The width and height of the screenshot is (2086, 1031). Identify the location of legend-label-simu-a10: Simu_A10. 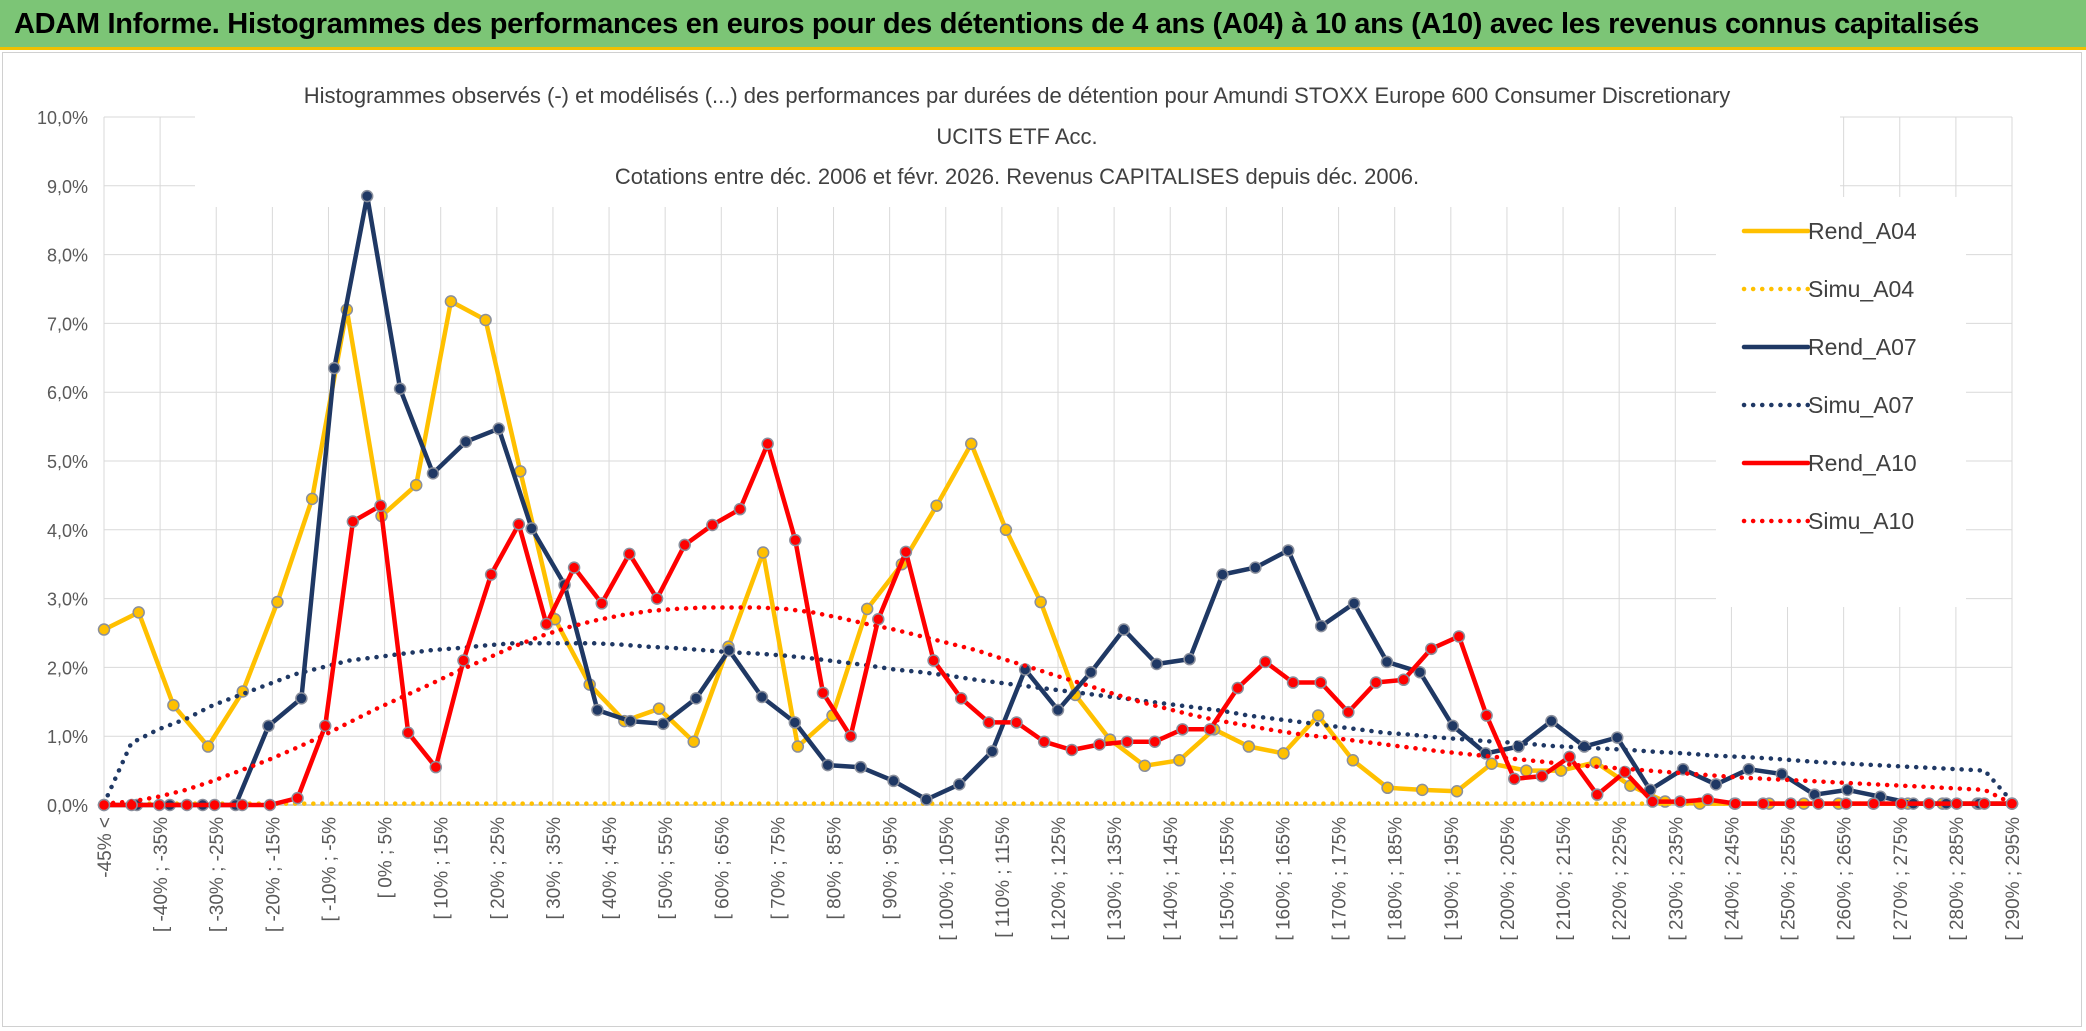
(1861, 521).